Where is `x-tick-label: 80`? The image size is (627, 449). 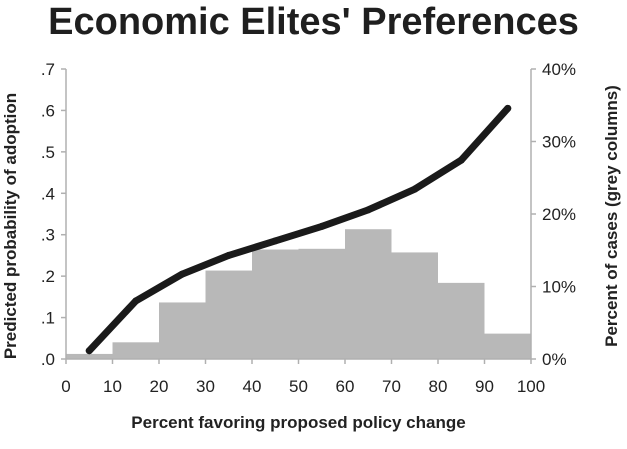 x-tick-label: 80 is located at coordinates (438, 386).